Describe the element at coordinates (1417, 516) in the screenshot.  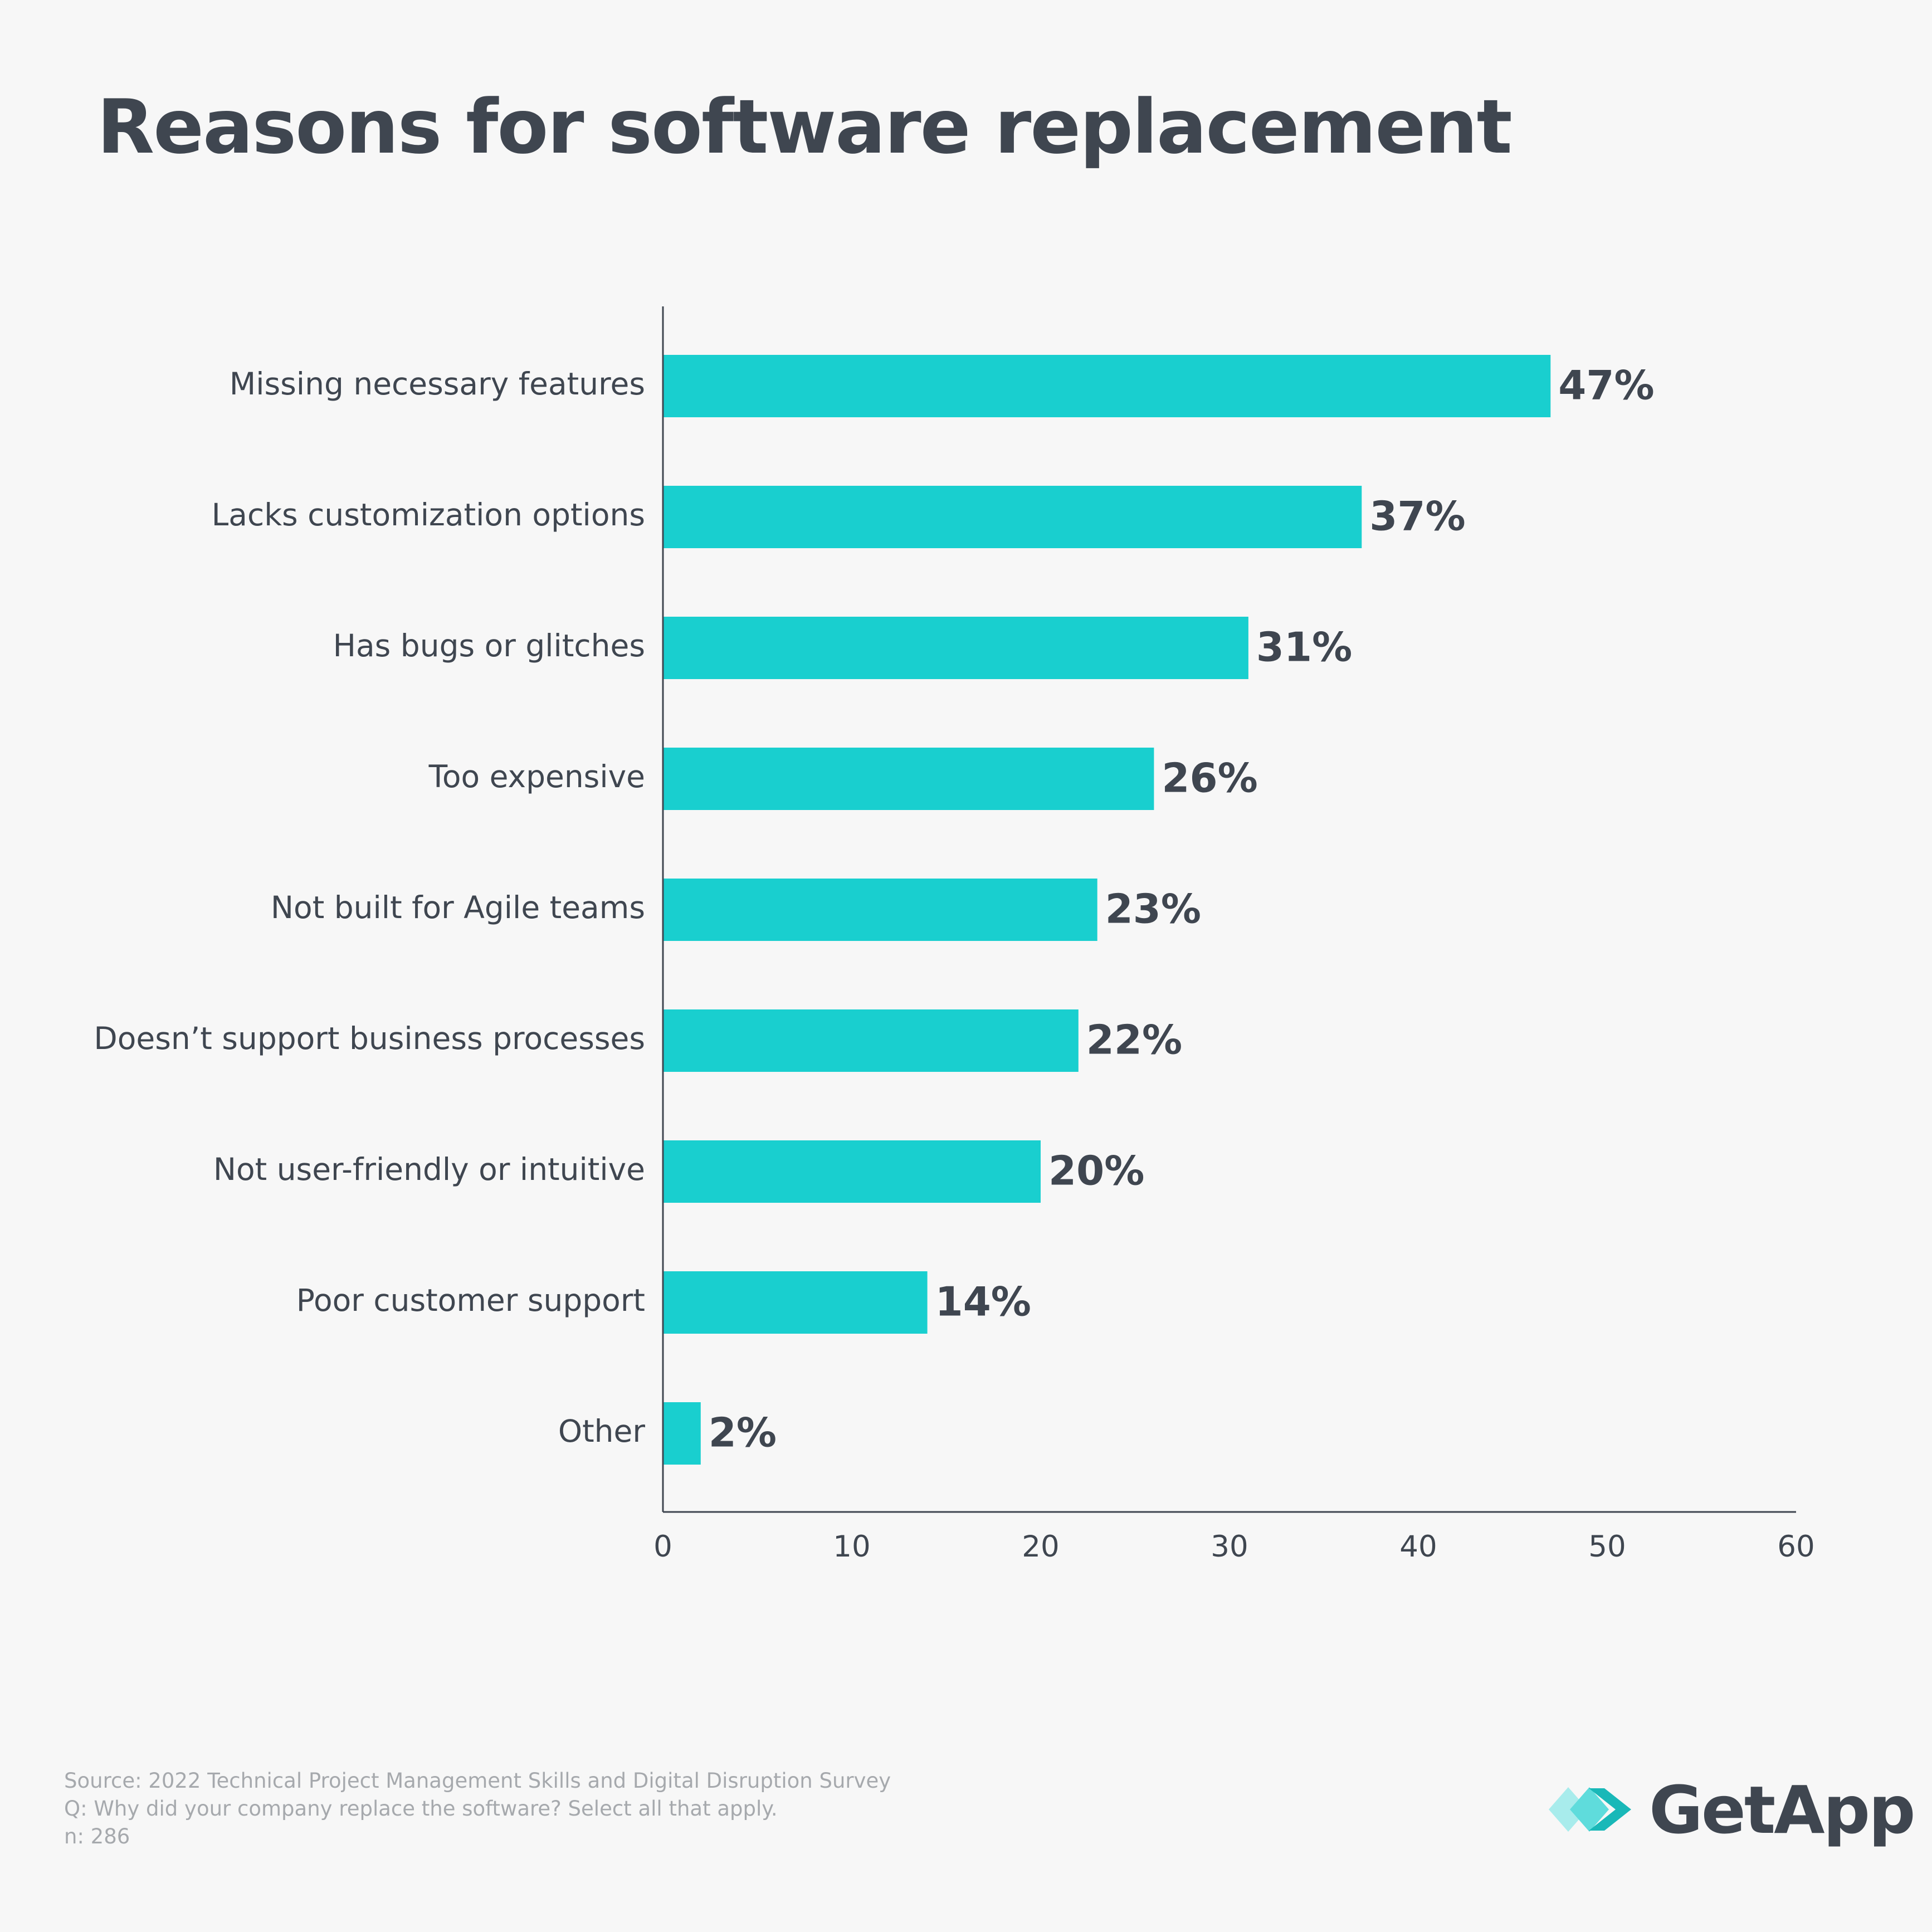
I see `data-label: 37%` at that location.